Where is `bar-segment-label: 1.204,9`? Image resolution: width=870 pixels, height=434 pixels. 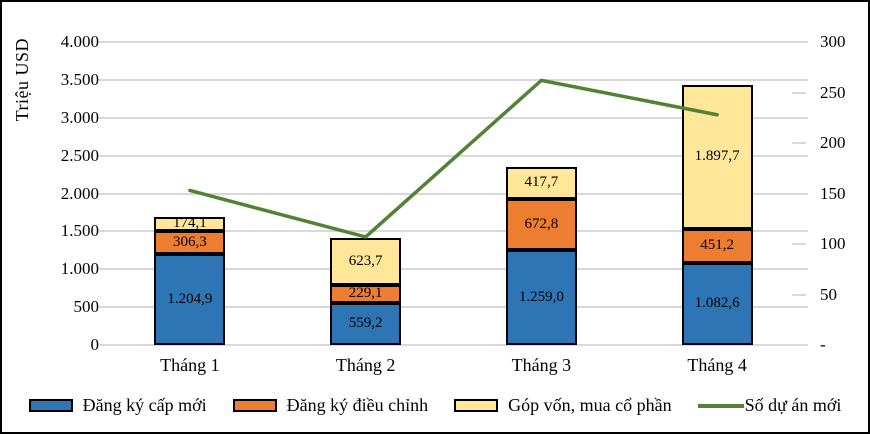 bar-segment-label: 1.204,9 is located at coordinates (190, 298).